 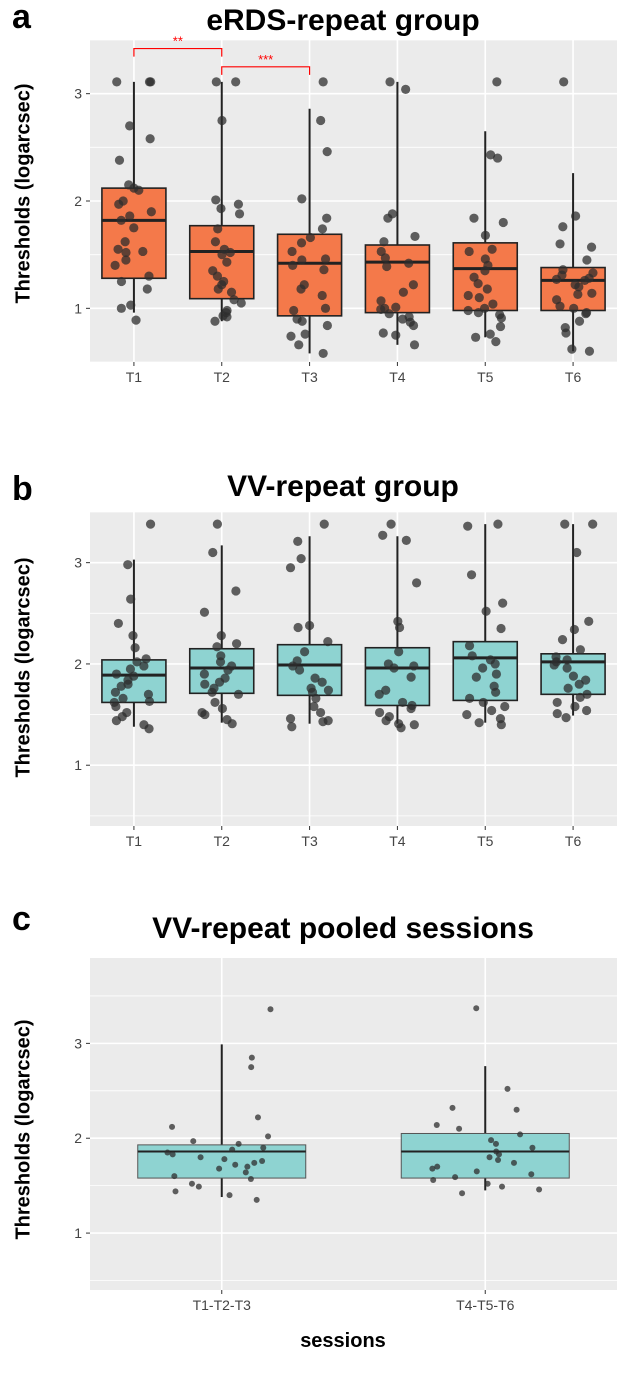 What do you see at coordinates (309, 841) in the screenshot?
I see `x-tick-label: T3` at bounding box center [309, 841].